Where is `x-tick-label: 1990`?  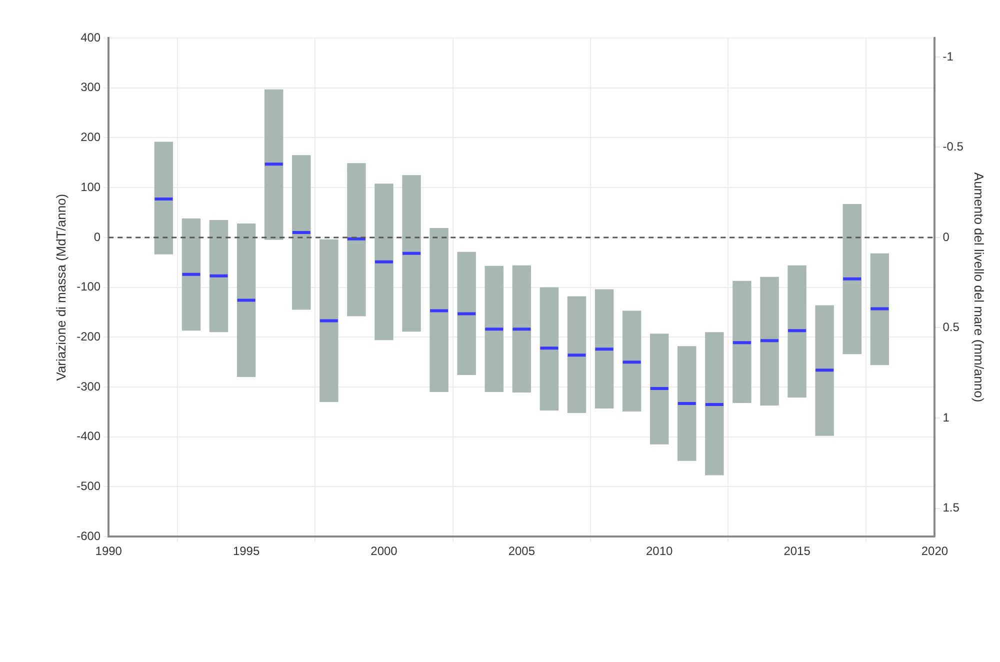 x-tick-label: 1990 is located at coordinates (108, 551).